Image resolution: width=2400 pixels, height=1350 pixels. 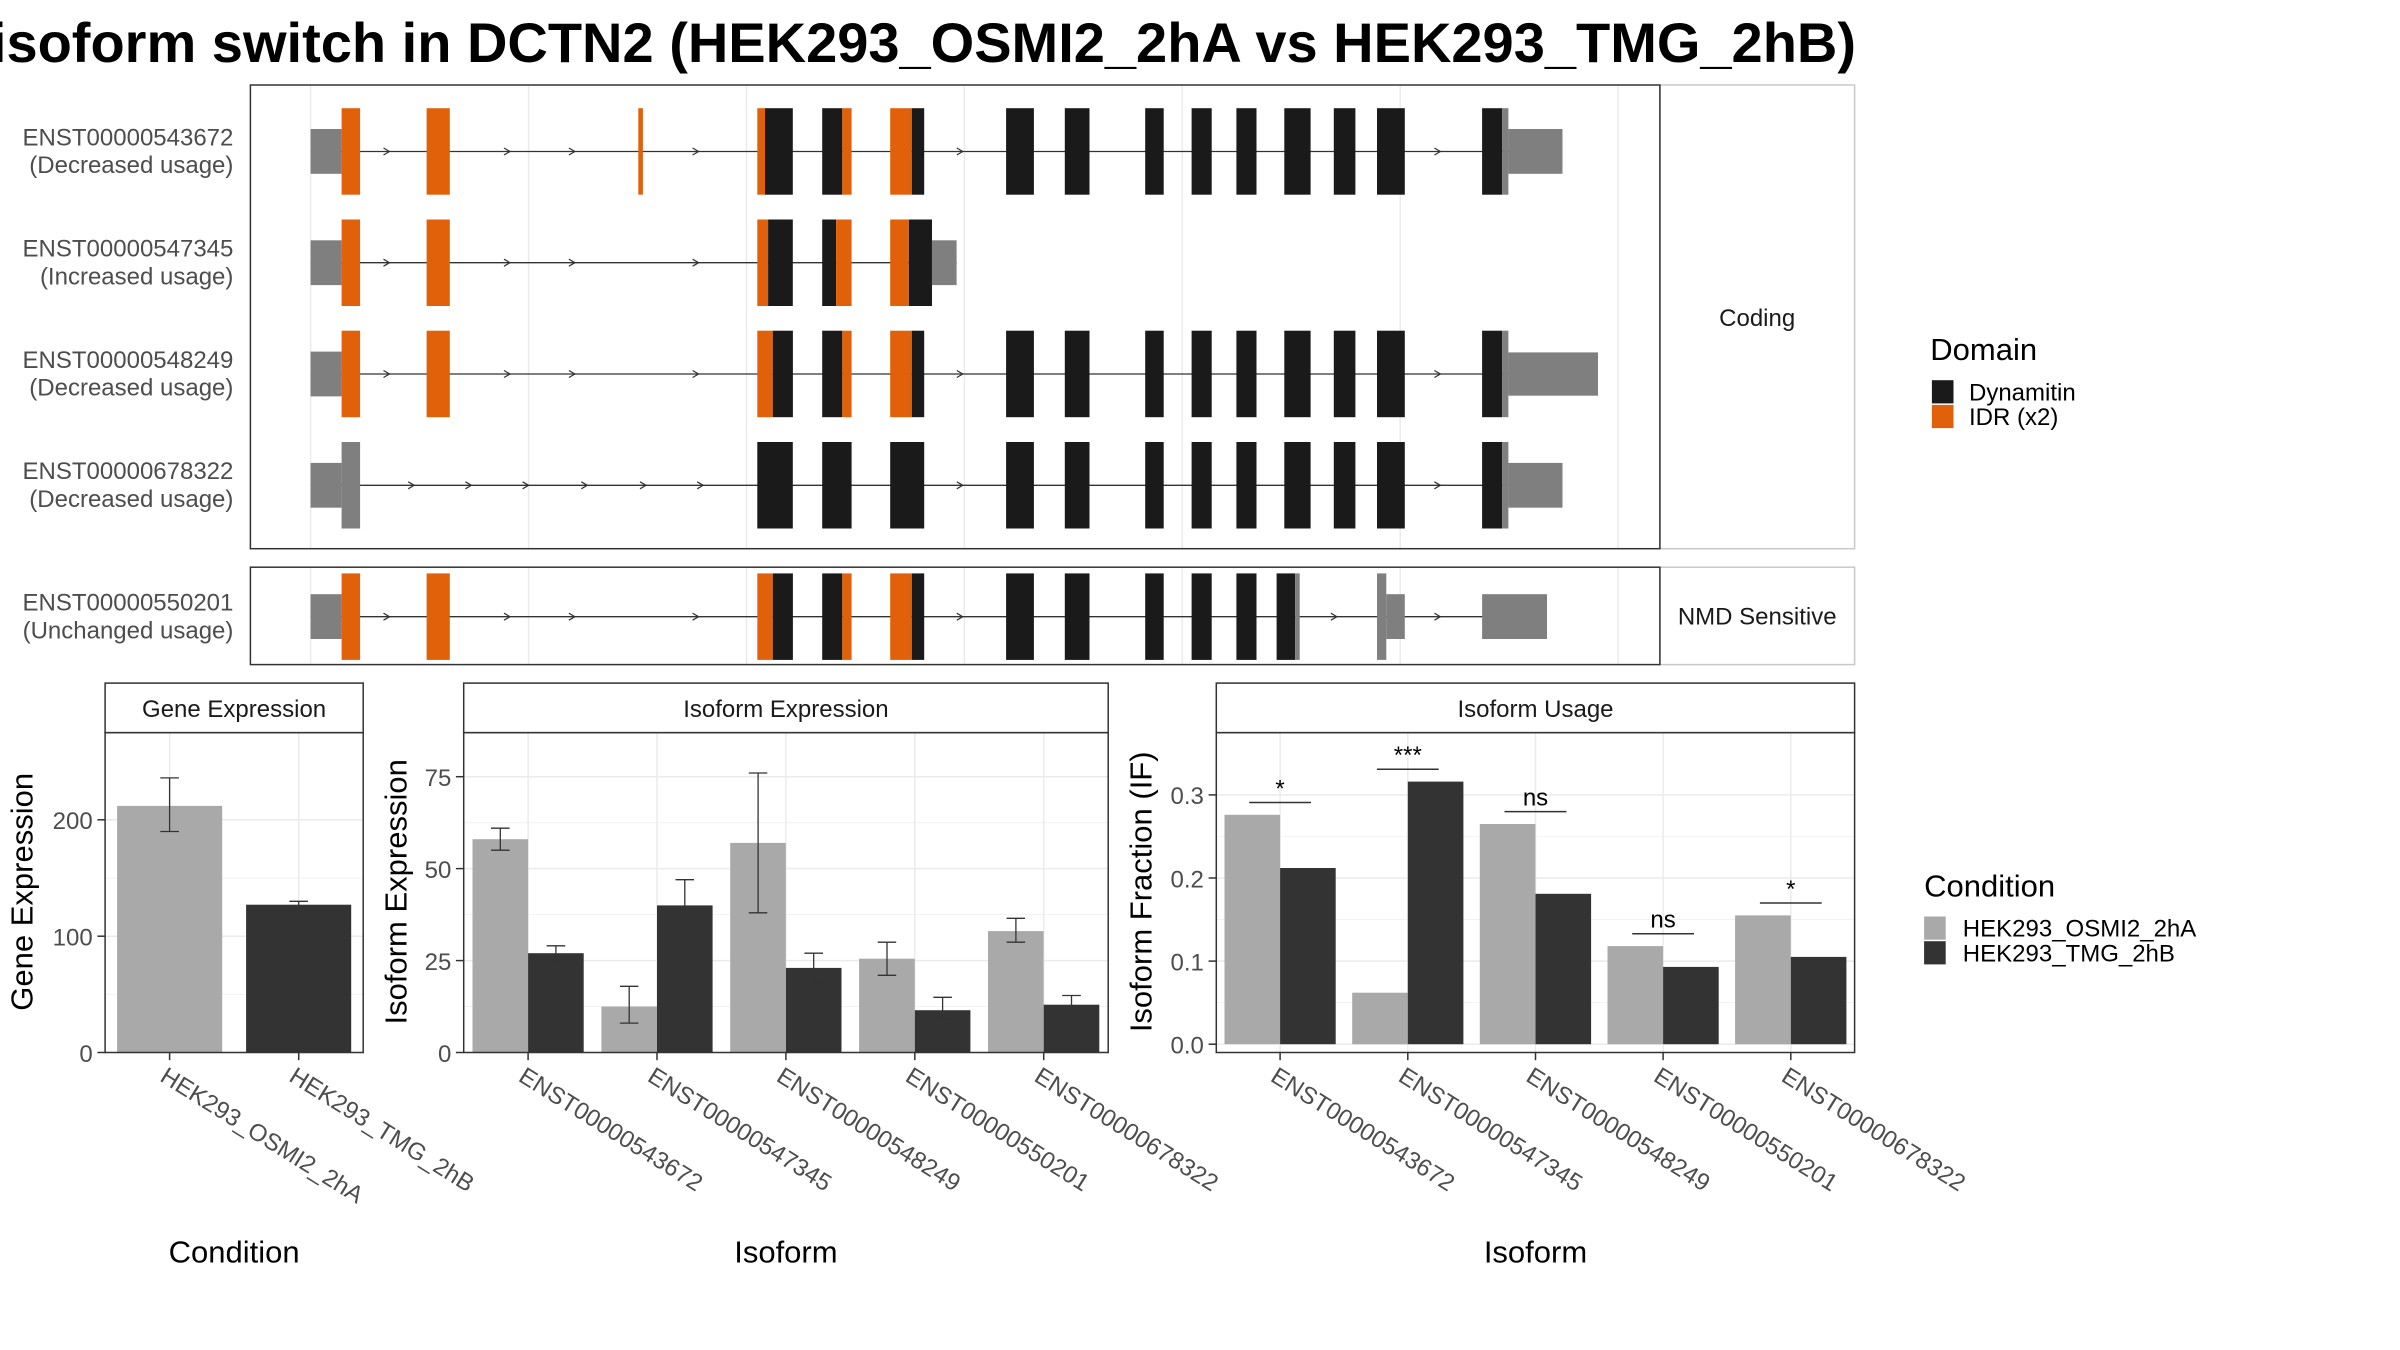 What do you see at coordinates (396, 891) in the screenshot?
I see `y-axis-title: Isoform Expression` at bounding box center [396, 891].